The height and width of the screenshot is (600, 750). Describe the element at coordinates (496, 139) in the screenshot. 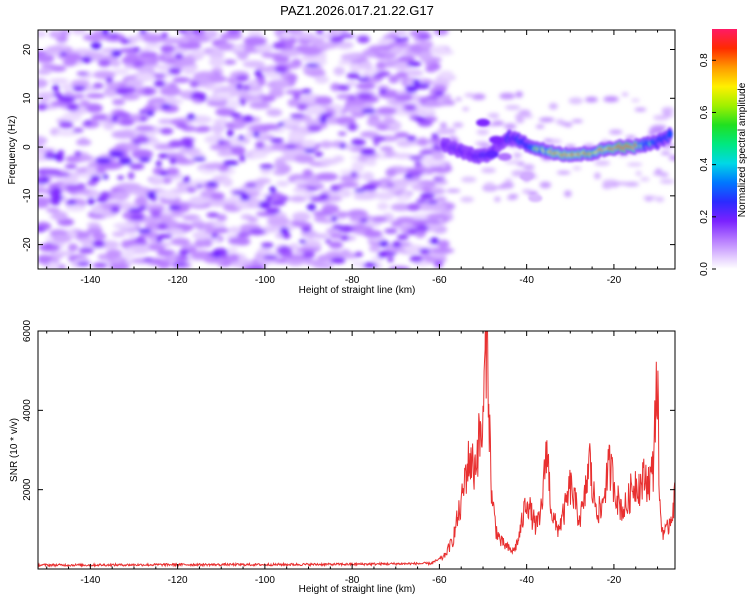

I see `signal-branch` at that location.